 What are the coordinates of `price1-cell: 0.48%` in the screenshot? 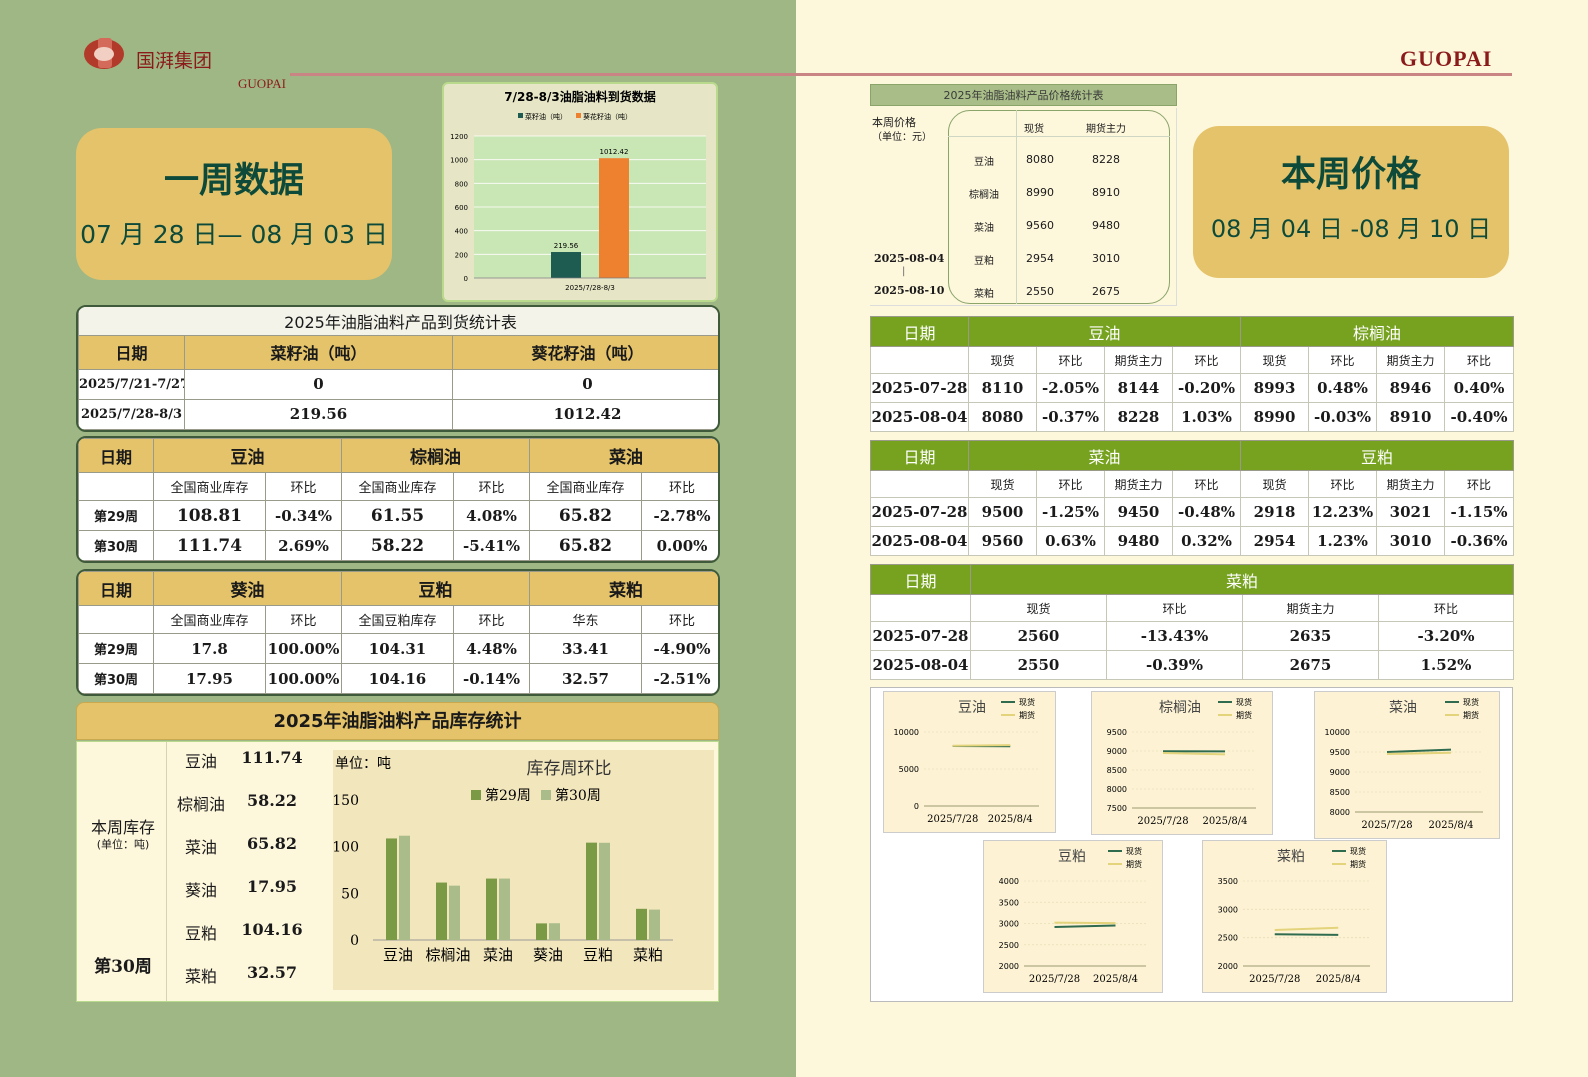 It's located at (1343, 388).